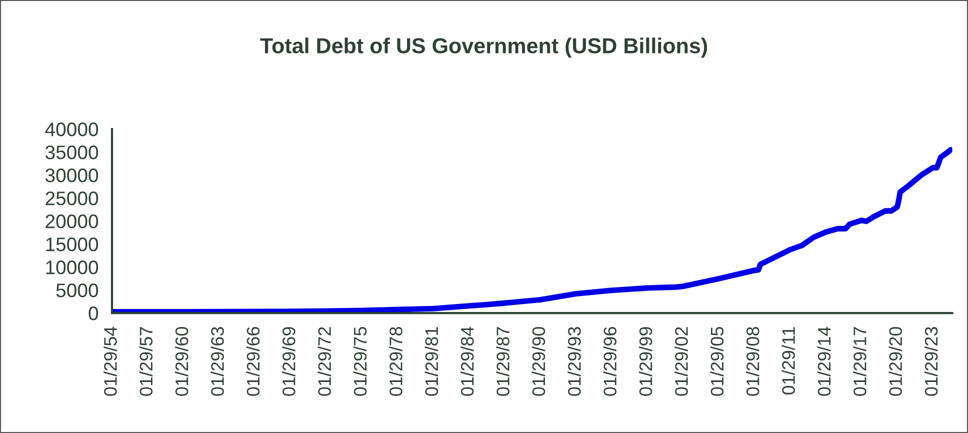 The image size is (968, 433). Describe the element at coordinates (71, 153) in the screenshot. I see `y-tick-label: 35000` at that location.